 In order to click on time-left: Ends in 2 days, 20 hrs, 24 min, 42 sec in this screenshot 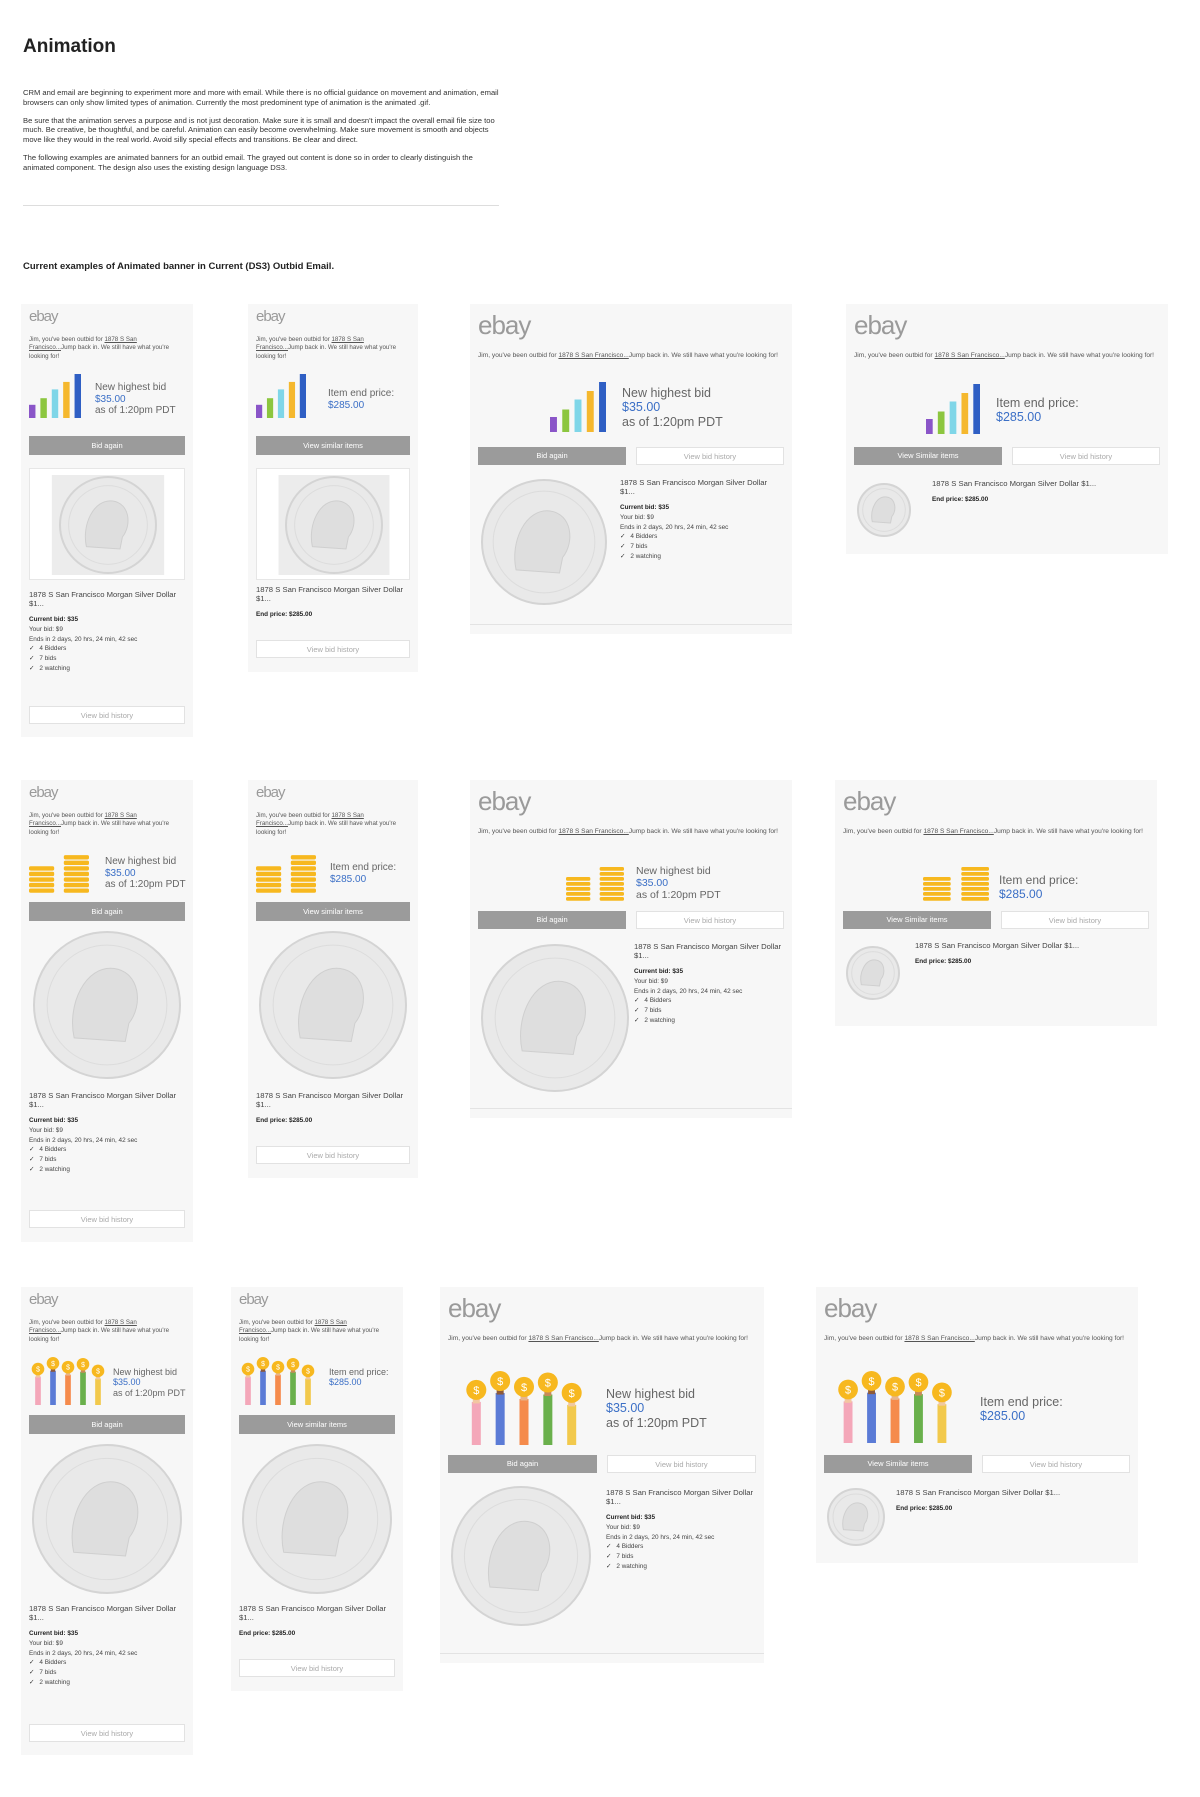, I will do `click(674, 527)`.